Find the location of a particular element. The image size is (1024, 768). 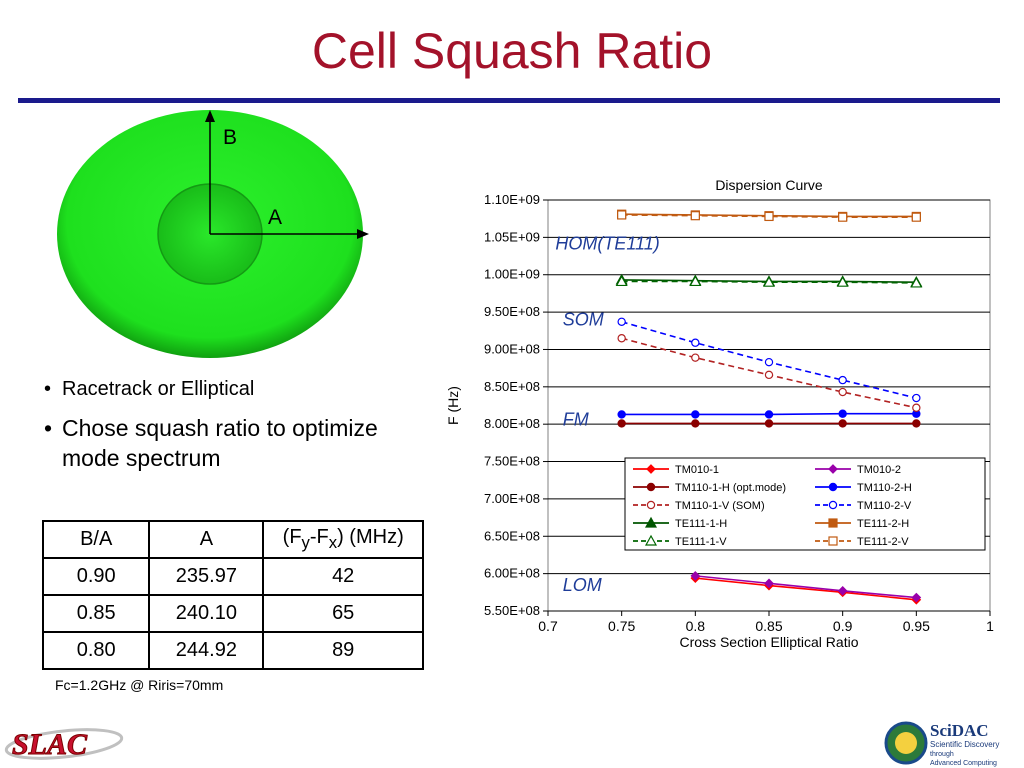

y-axis-label: F (Hz) is located at coordinates (453, 405).